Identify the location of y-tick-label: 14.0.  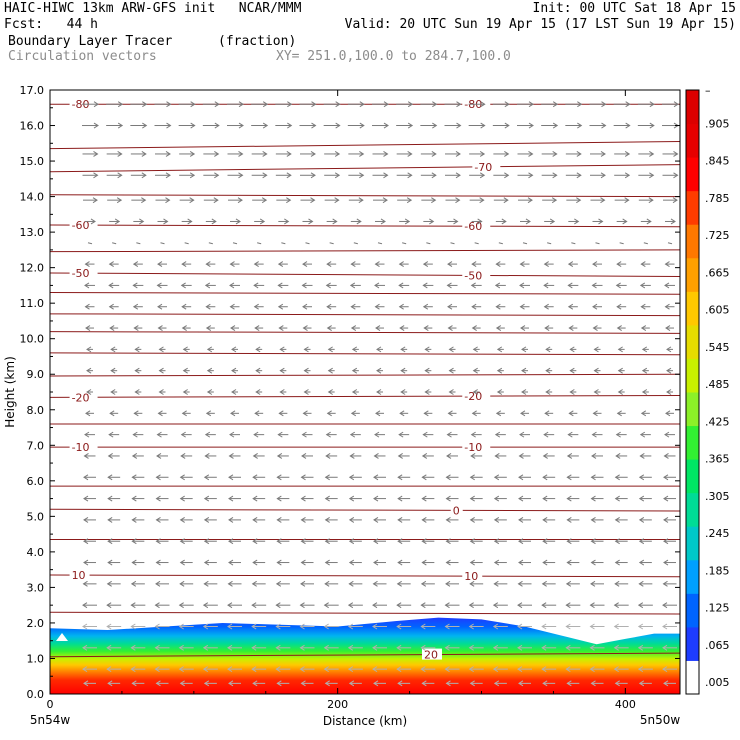
(32, 197).